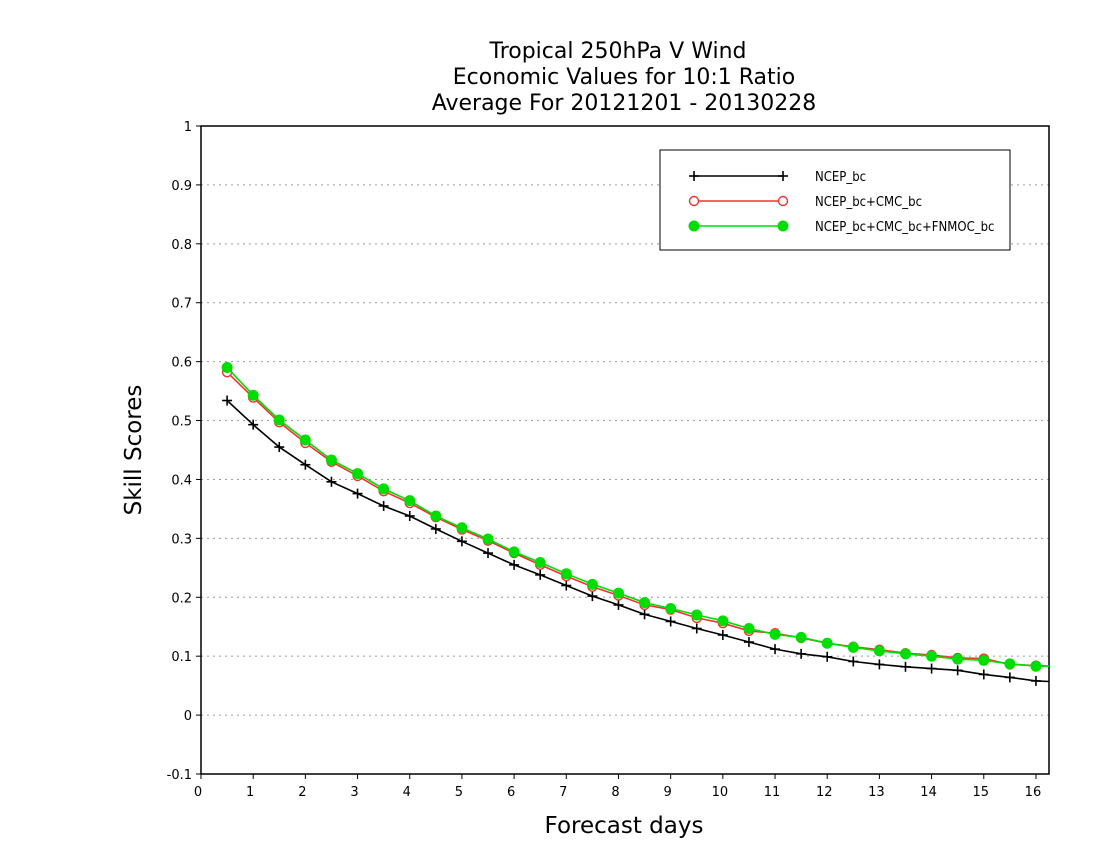  Describe the element at coordinates (181, 422) in the screenshot. I see `y-tick-label: 0.5` at that location.